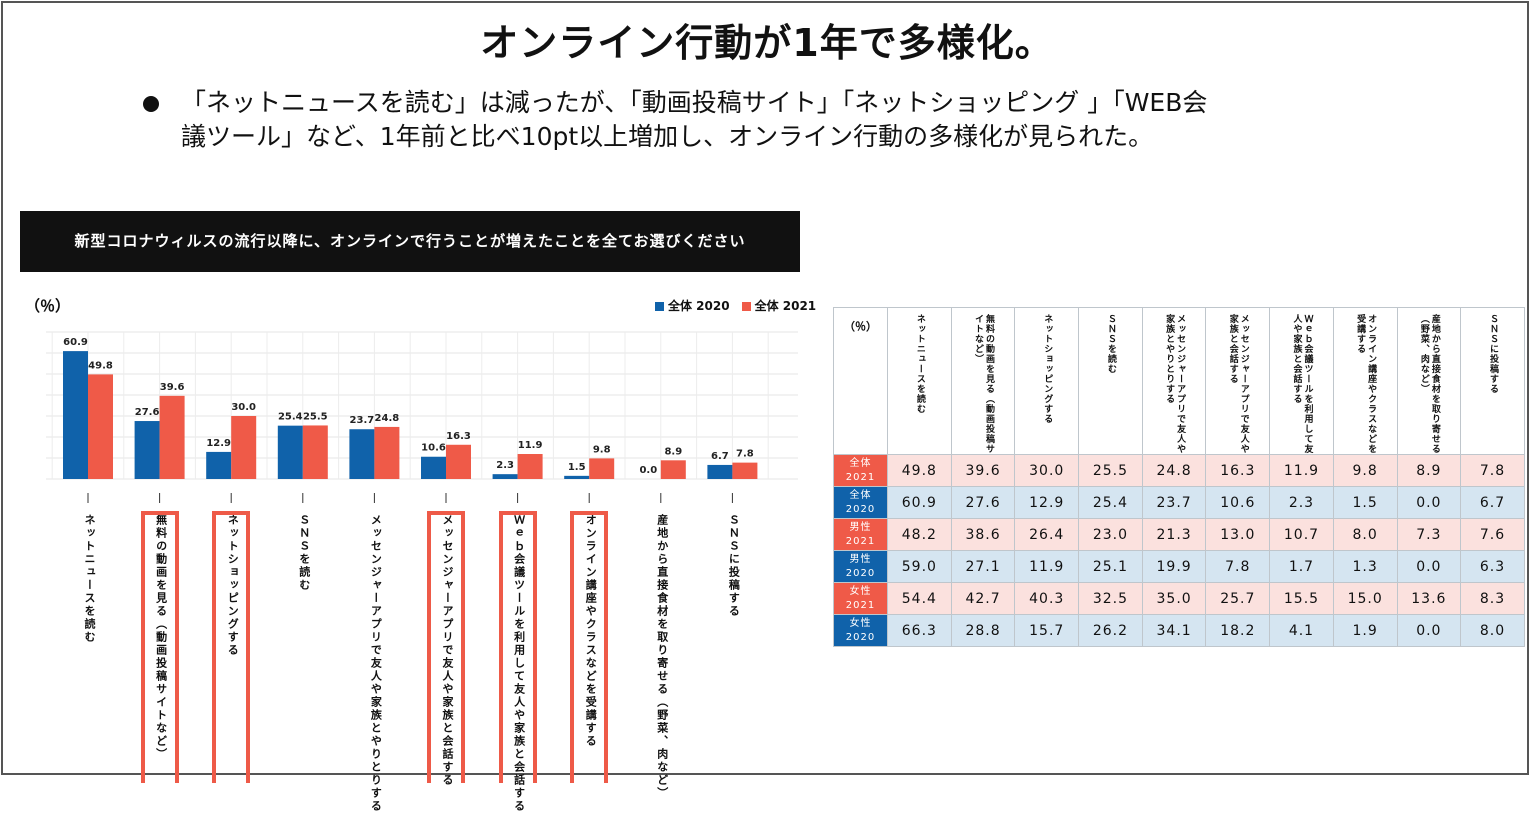 The image size is (1534, 813). I want to click on table-cell: 54.4, so click(919, 598).